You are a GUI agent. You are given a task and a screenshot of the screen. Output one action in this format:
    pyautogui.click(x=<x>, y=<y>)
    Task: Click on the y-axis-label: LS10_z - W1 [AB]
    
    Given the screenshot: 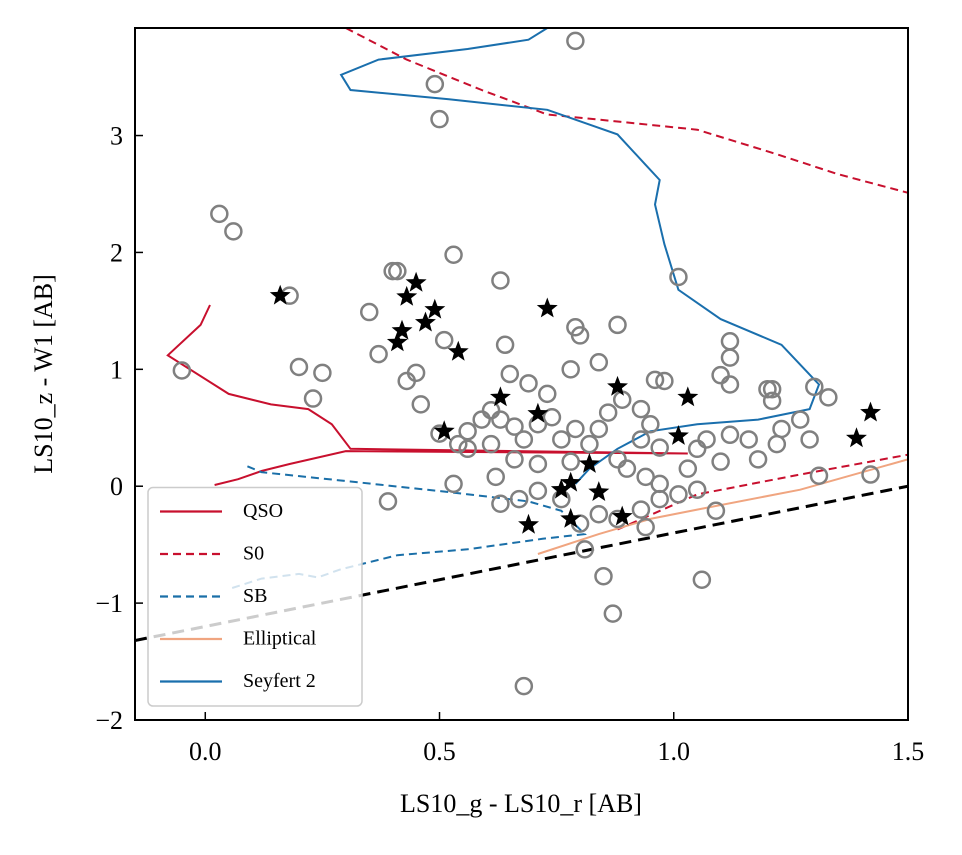 What is the action you would take?
    pyautogui.click(x=43, y=374)
    